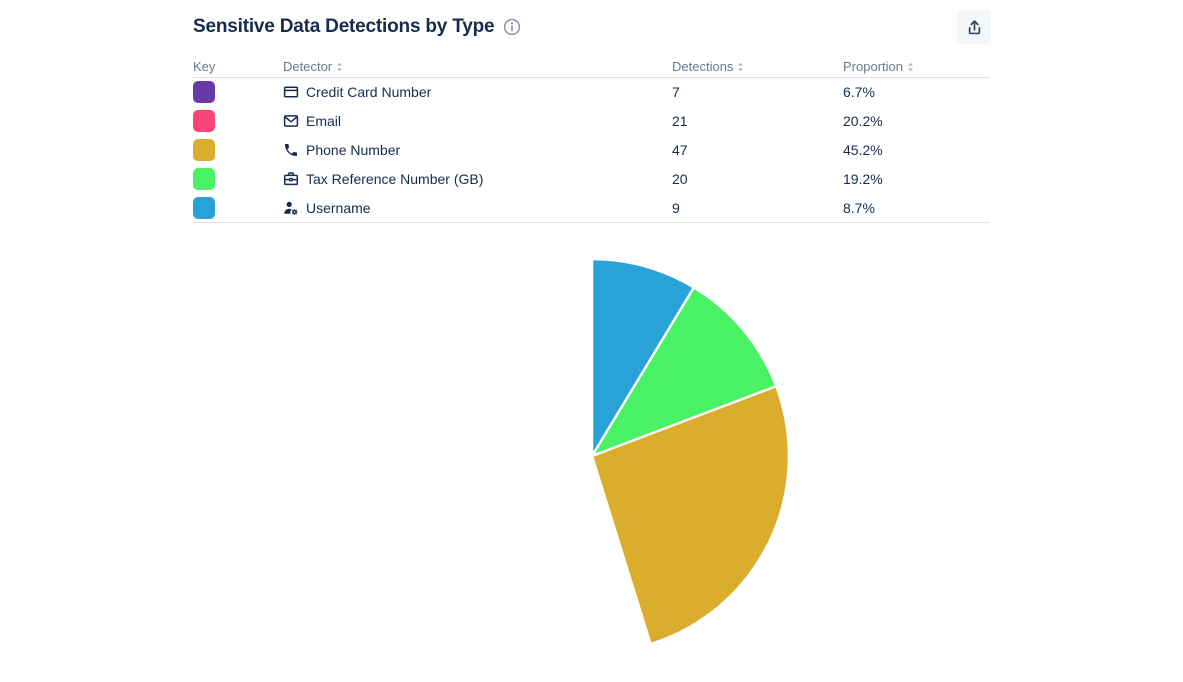 This screenshot has height=682, width=1183. What do you see at coordinates (680, 149) in the screenshot?
I see `detections-value: 47` at bounding box center [680, 149].